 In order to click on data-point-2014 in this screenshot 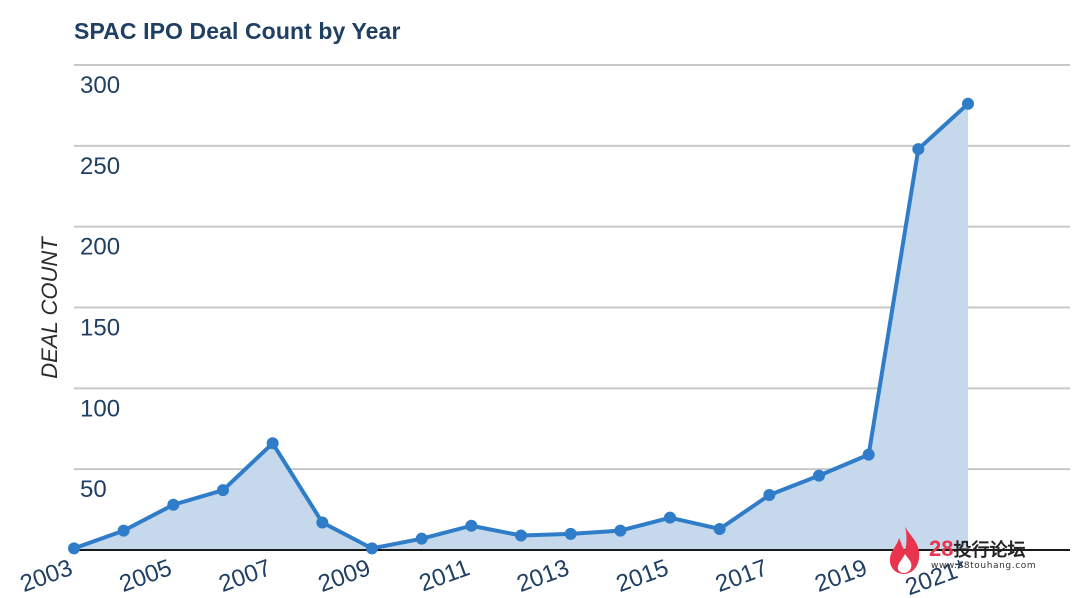, I will do `click(620, 530)`.